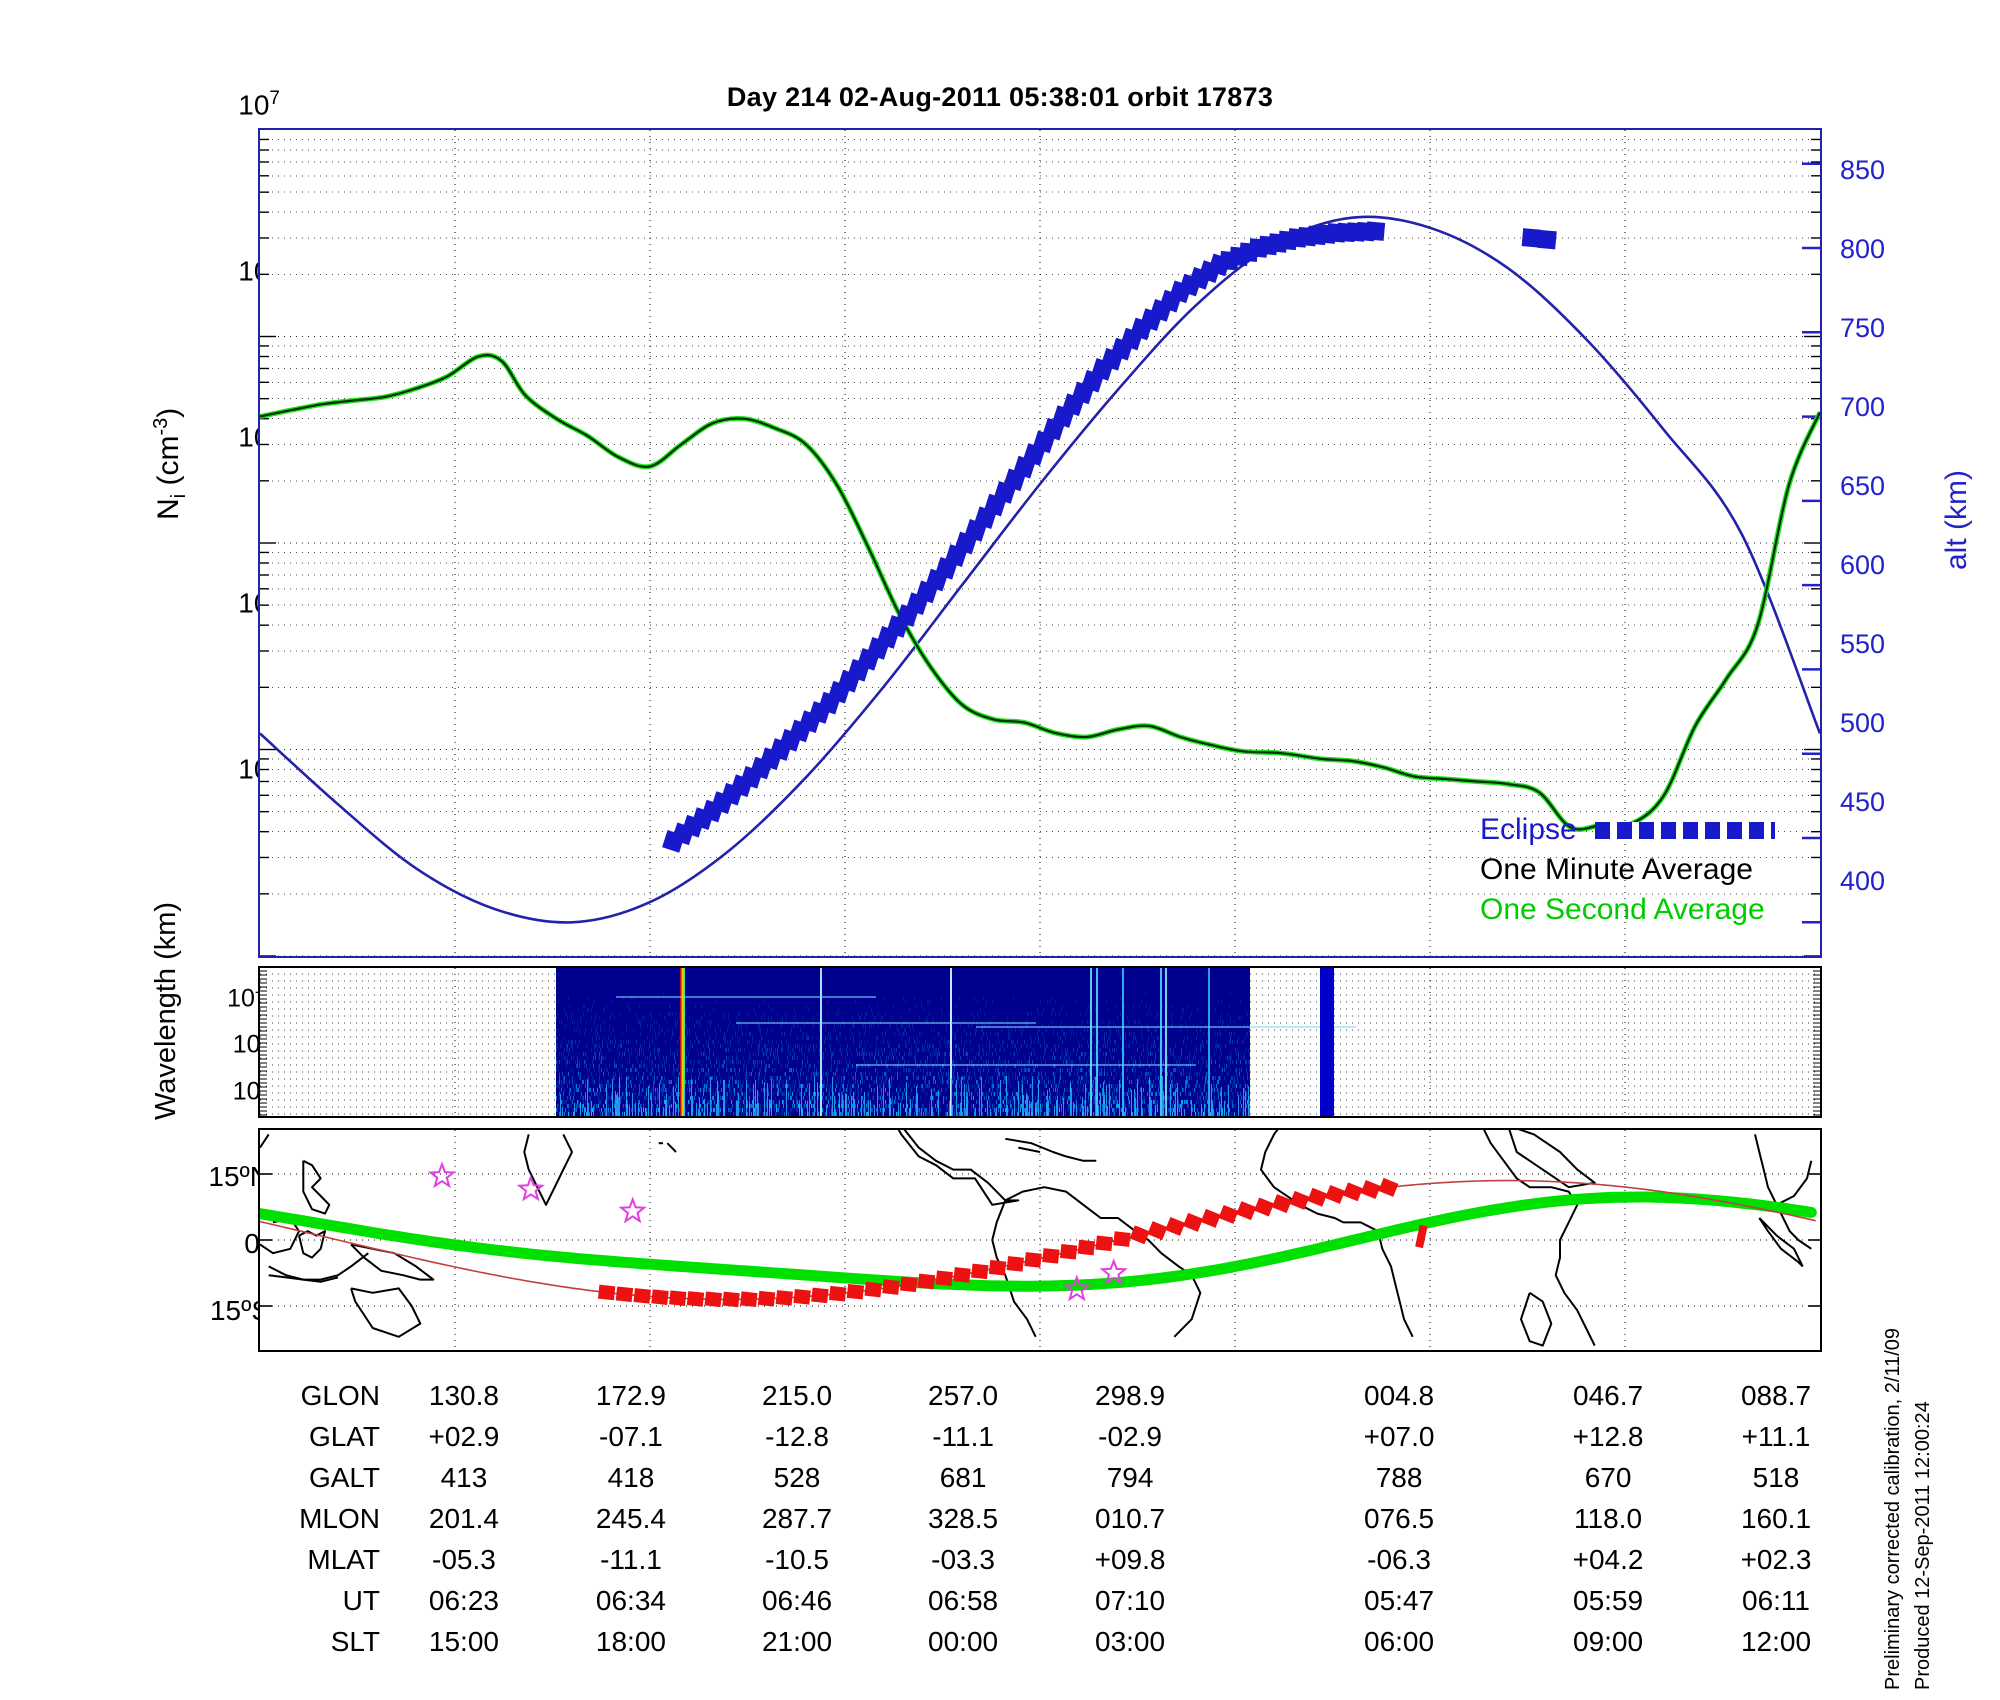 The image size is (2000, 1700). I want to click on table-row-label: GLON, so click(340, 1395).